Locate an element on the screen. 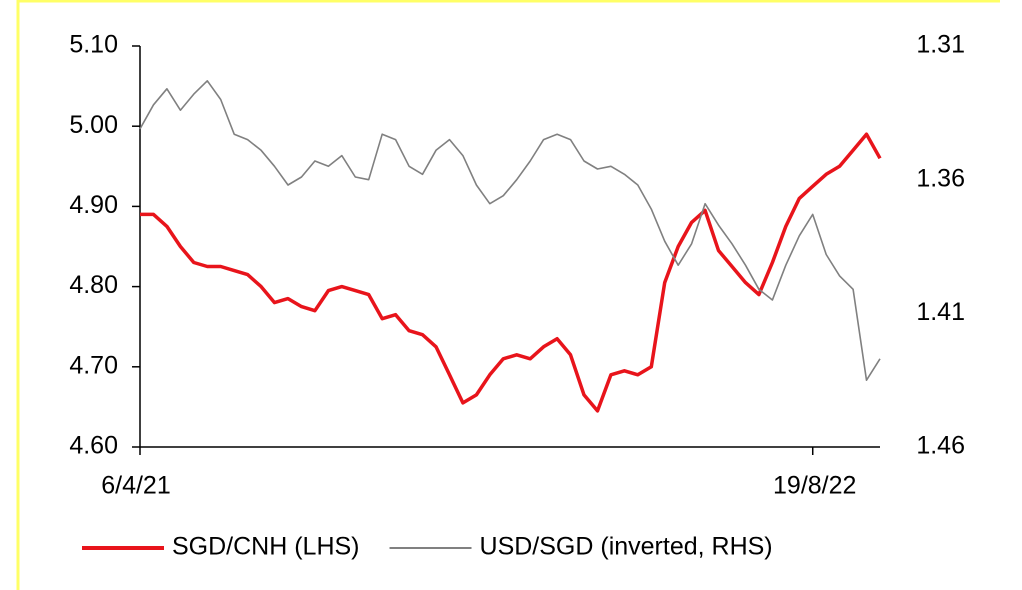 This screenshot has width=1022, height=590. legend-label: USD/SGD (inverted, RHS) is located at coordinates (626, 547).